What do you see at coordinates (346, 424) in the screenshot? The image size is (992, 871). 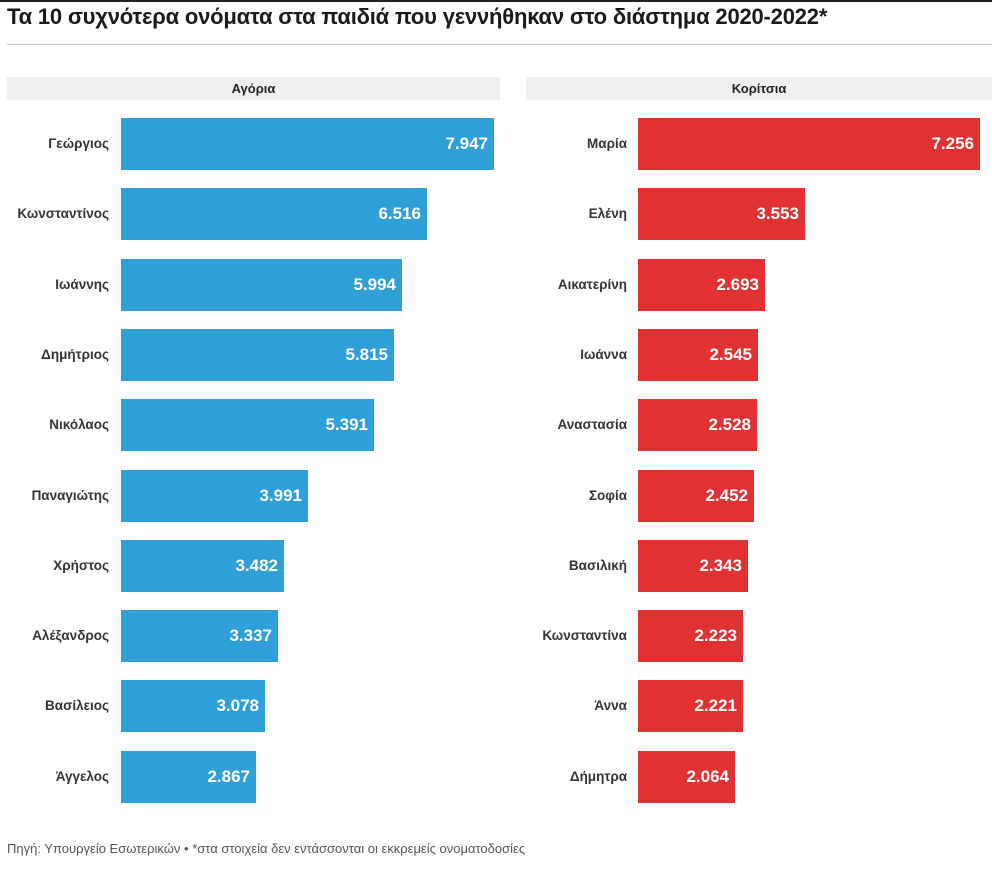 I see `boys-value-label: 5.391` at bounding box center [346, 424].